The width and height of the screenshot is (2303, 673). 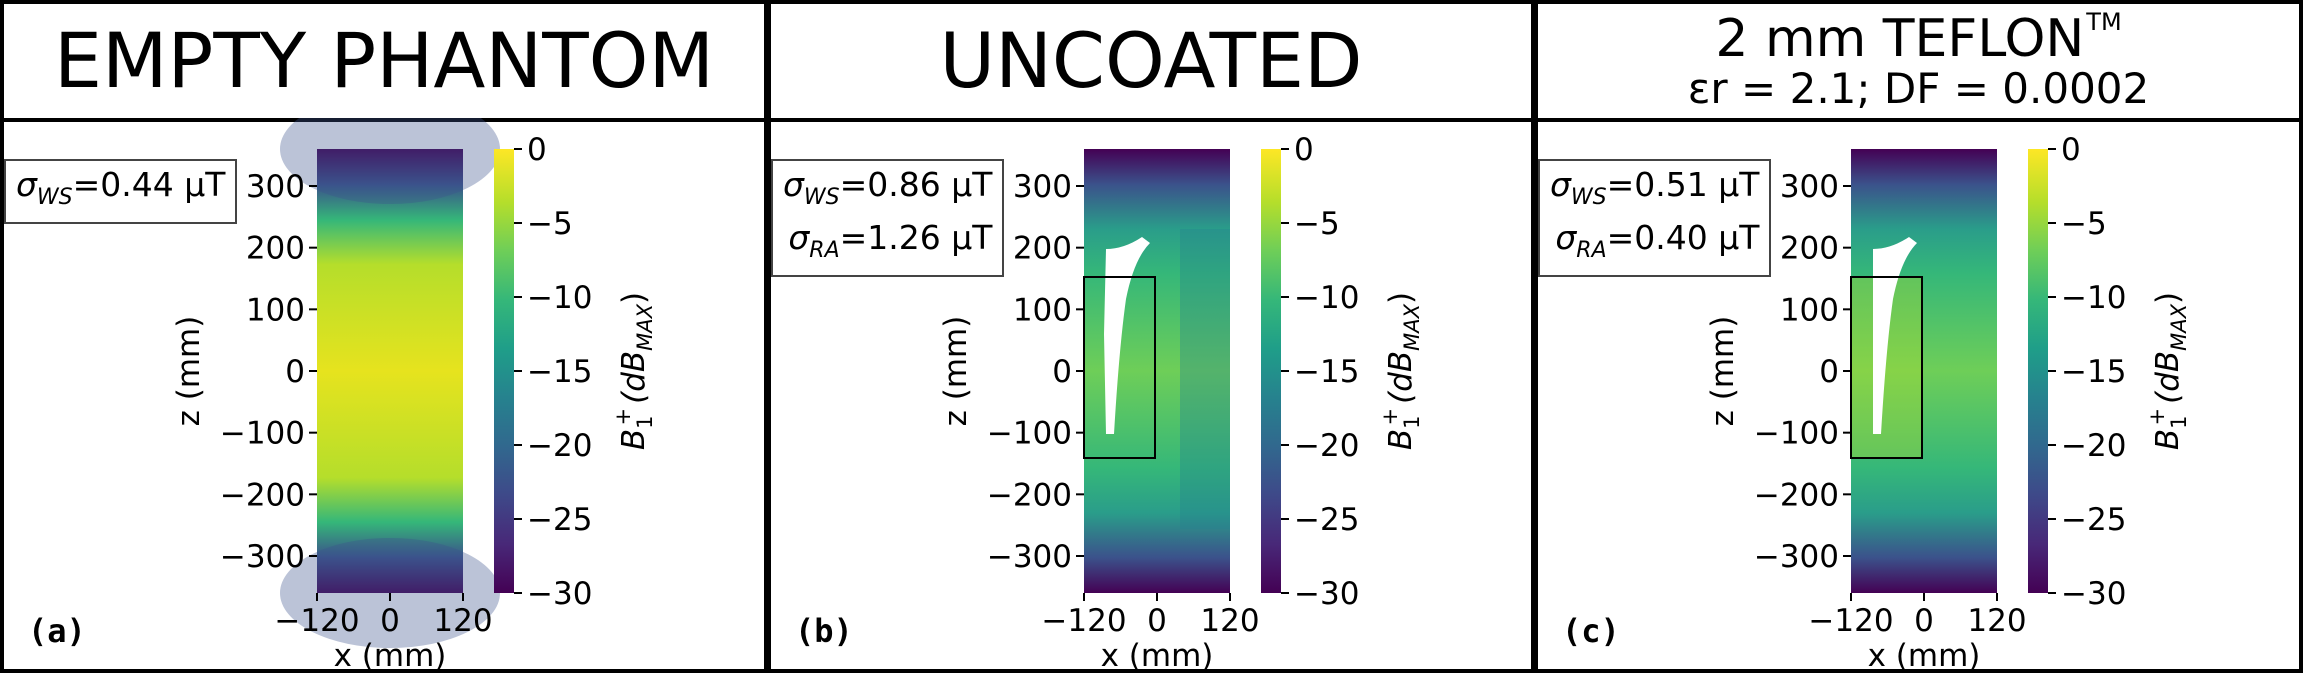 What do you see at coordinates (1127, 335) in the screenshot?
I see `panel-b-implant-void` at bounding box center [1127, 335].